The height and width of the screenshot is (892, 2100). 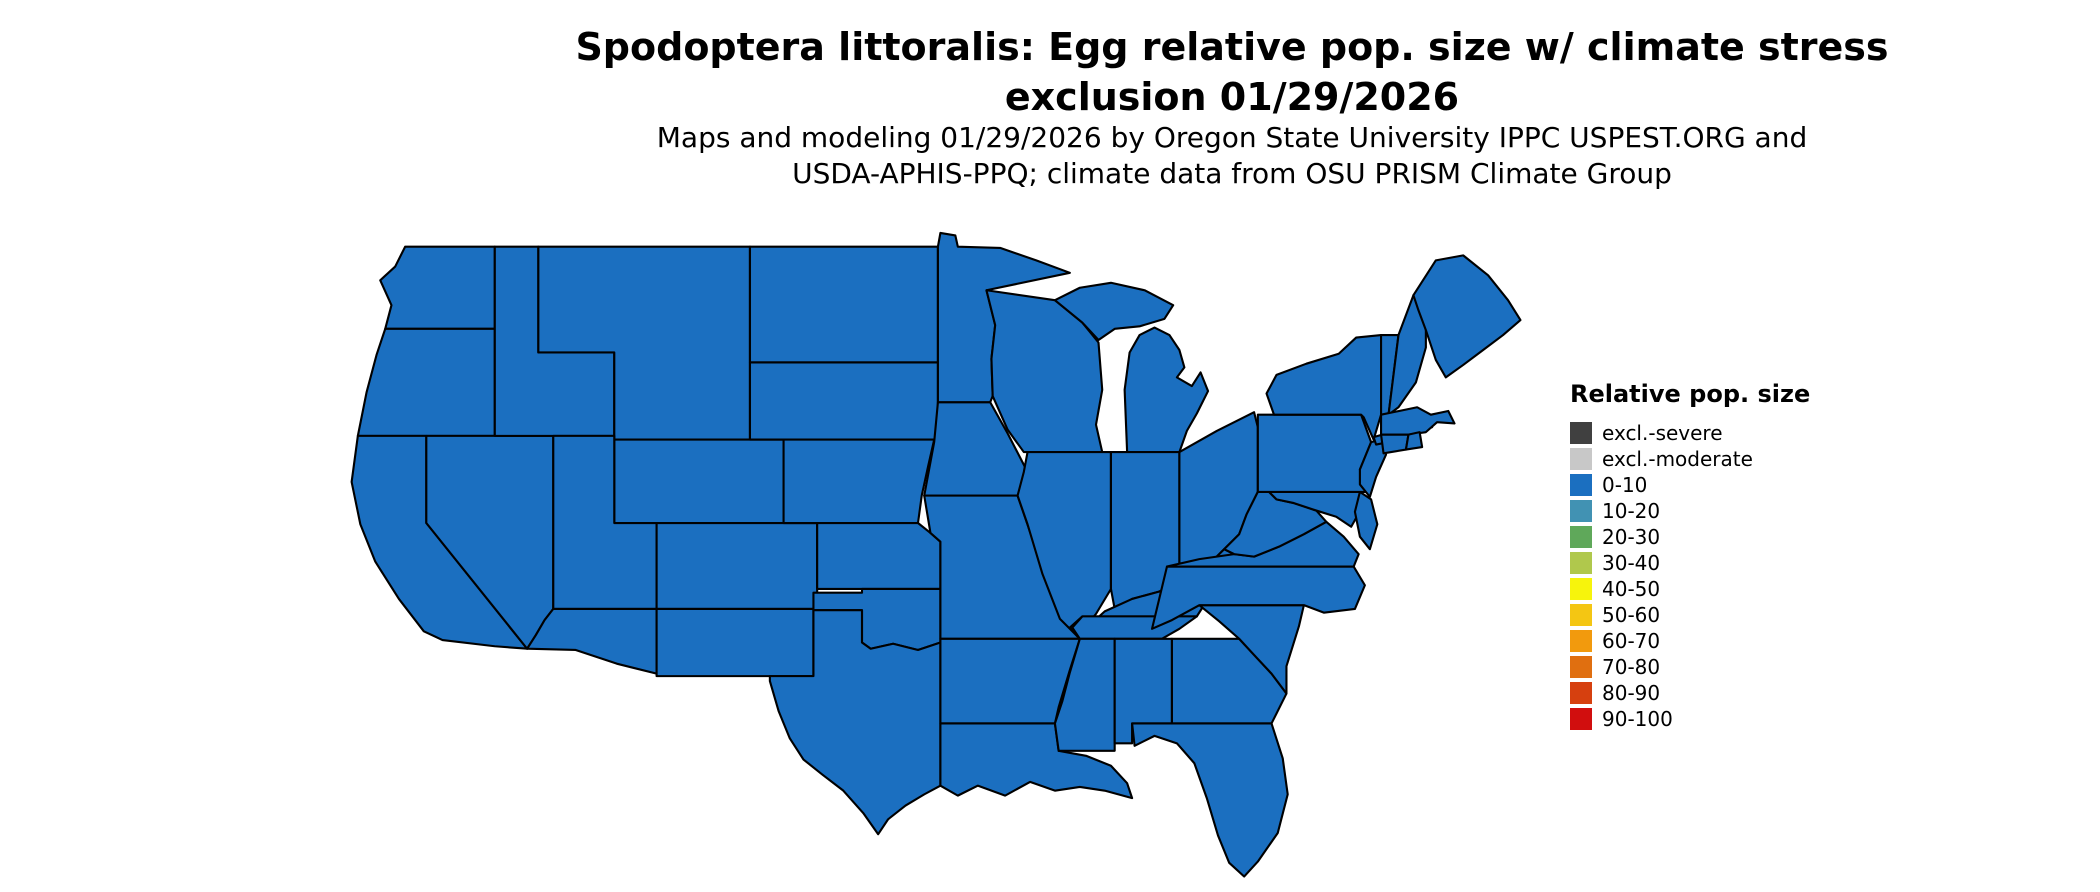 I want to click on legend-item: 30-40, so click(x=1690, y=563).